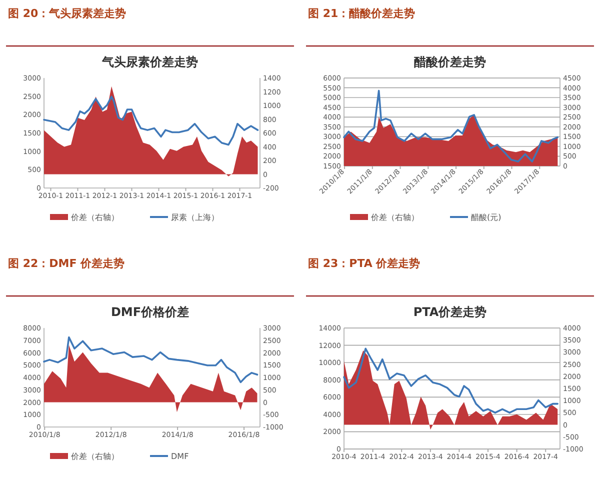 The image size is (600, 489). What do you see at coordinates (364, 263) in the screenshot?
I see `chart-title: 图 23：PTA 价差走势` at bounding box center [364, 263].